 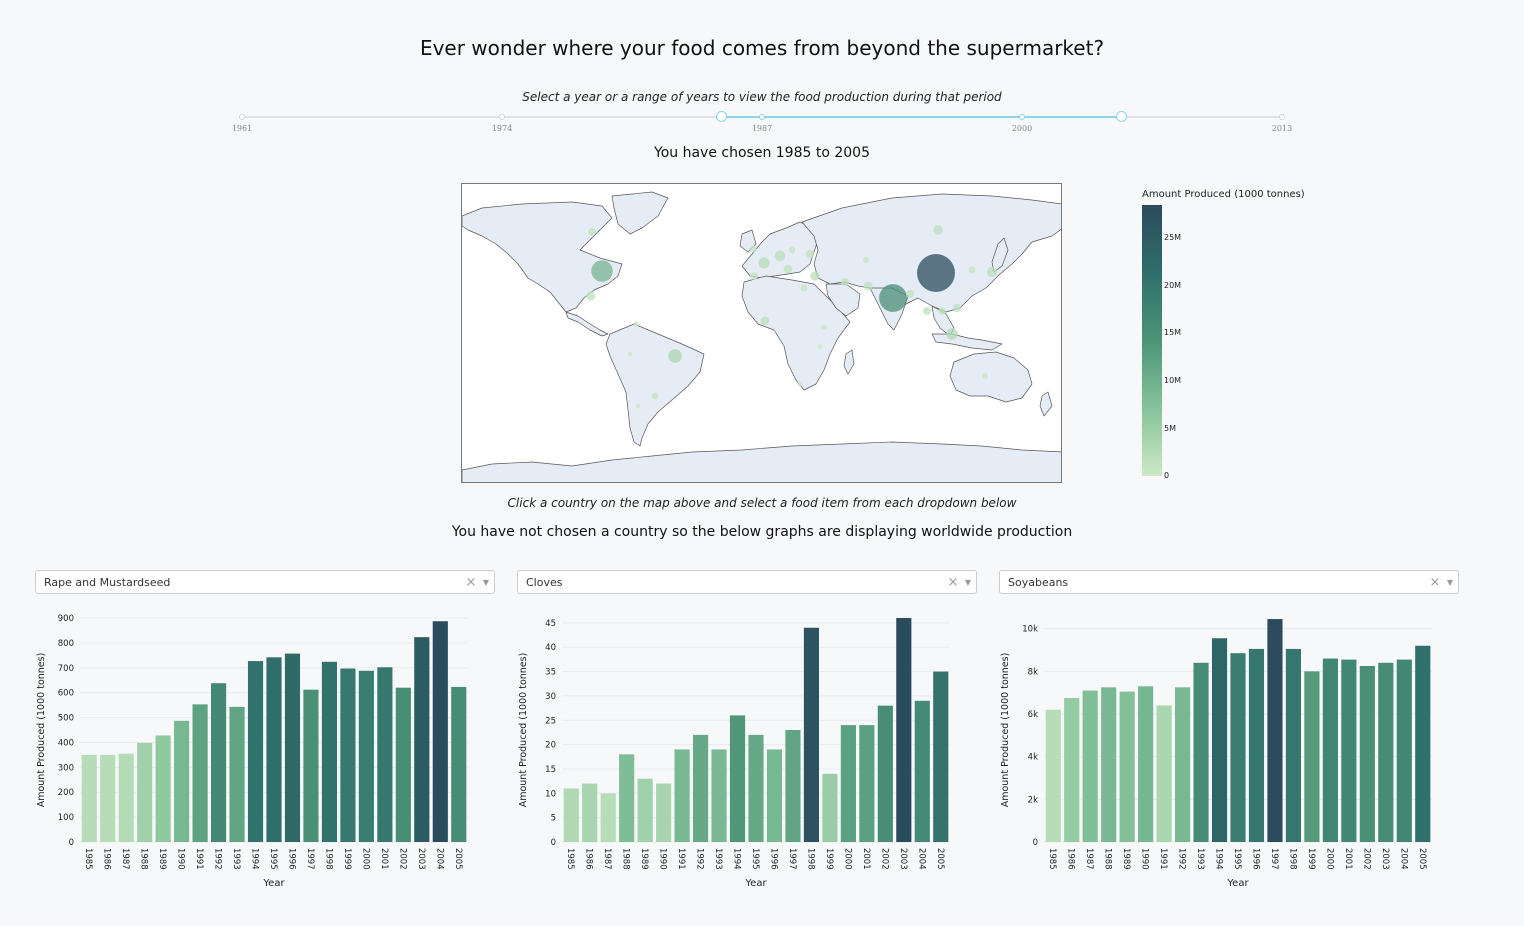 What do you see at coordinates (1229, 582) in the screenshot?
I see `food-item-dropdown-3: Soyabeans × ▼` at bounding box center [1229, 582].